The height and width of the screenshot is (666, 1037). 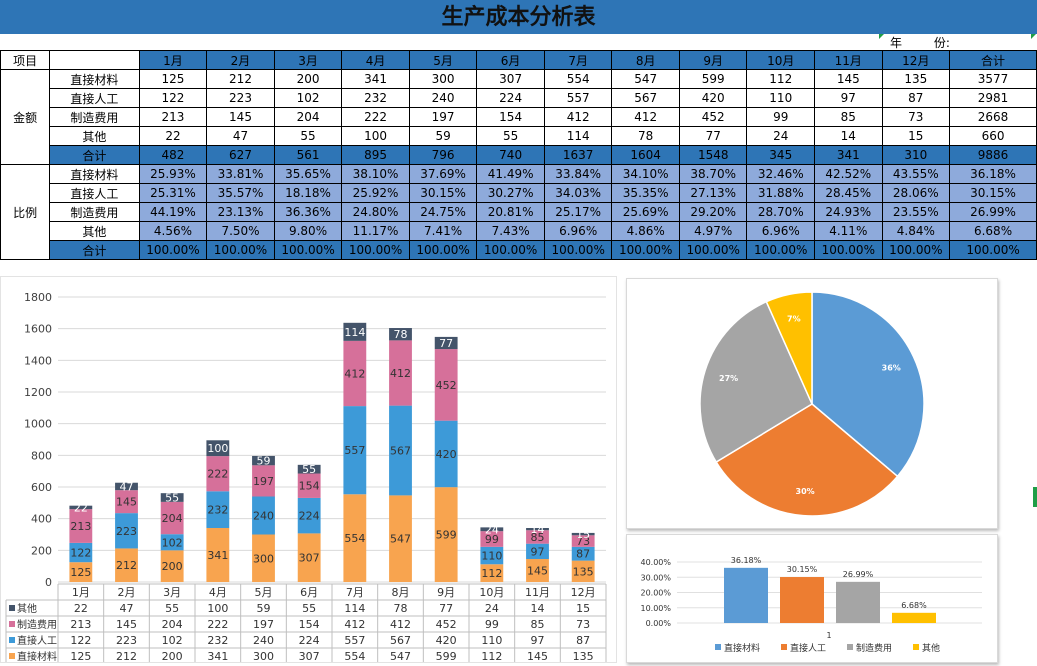 I want to click on table-cell: 135, so click(x=916, y=79).